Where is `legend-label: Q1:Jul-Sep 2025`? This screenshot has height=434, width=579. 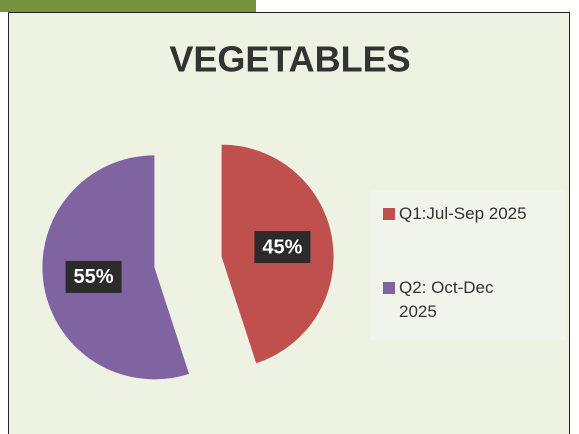
legend-label: Q1:Jul-Sep 2025 is located at coordinates (463, 213).